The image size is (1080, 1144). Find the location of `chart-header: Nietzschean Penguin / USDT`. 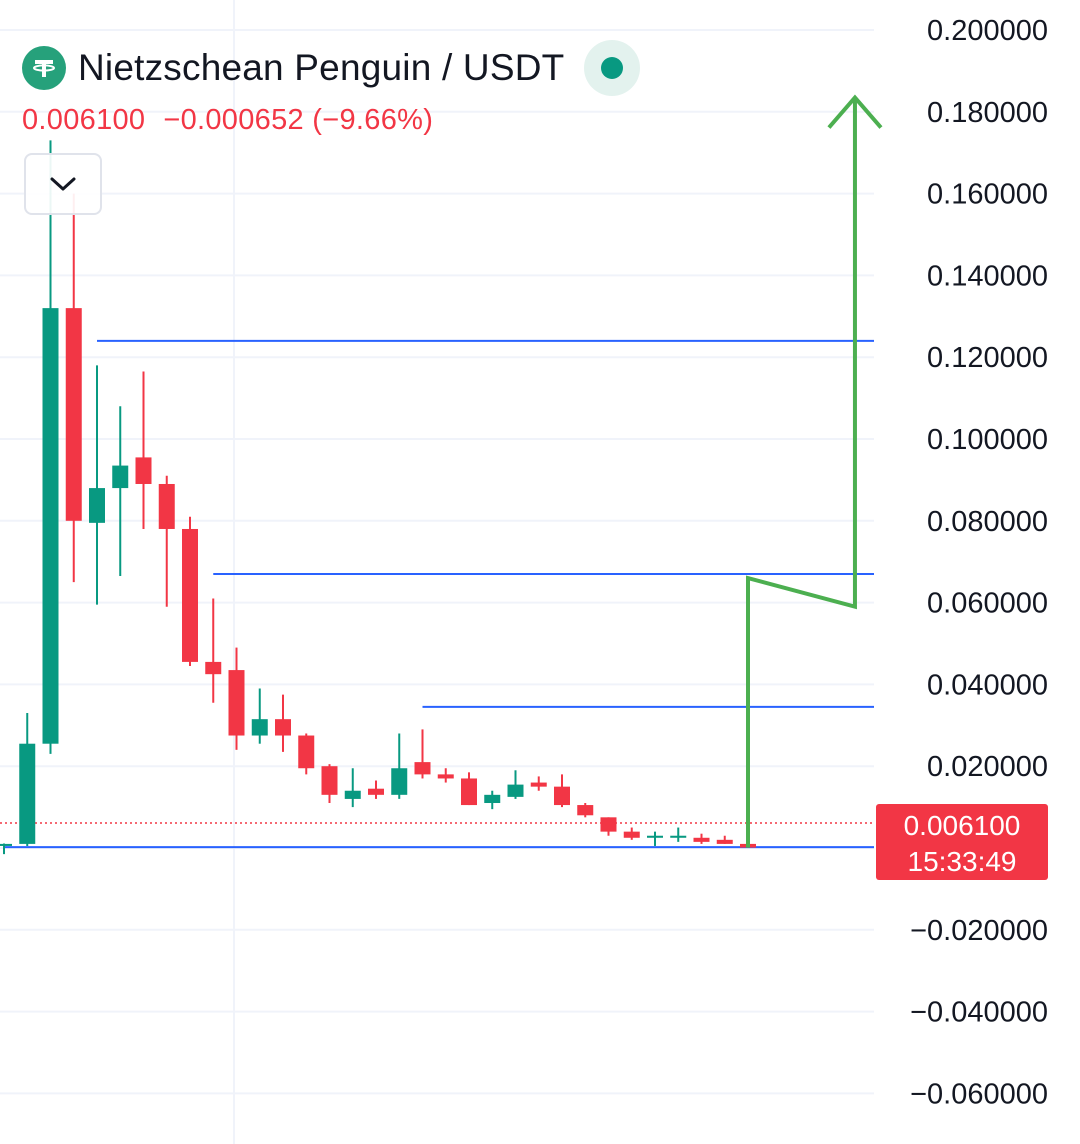

chart-header: Nietzschean Penguin / USDT is located at coordinates (331, 68).